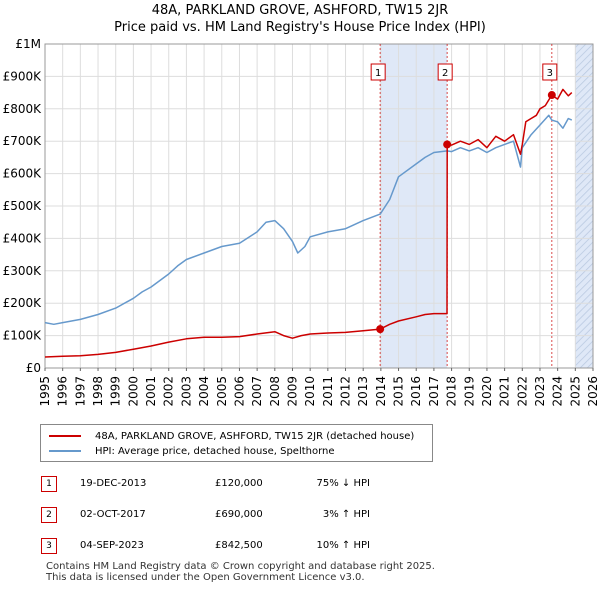 Image resolution: width=600 pixels, height=590 pixels. What do you see at coordinates (239, 514) in the screenshot?
I see `sale-price: £690,000` at bounding box center [239, 514].